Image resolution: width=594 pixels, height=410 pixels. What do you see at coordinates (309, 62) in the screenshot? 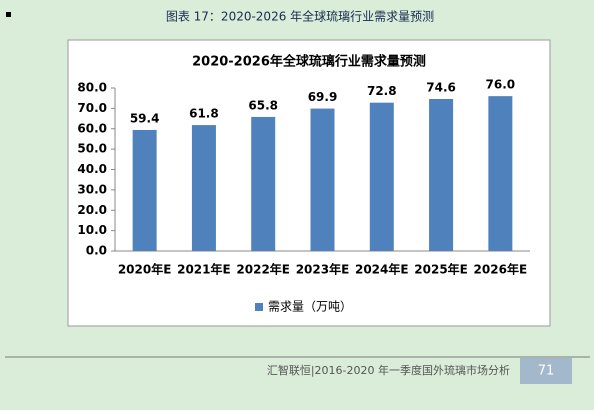
I see `chart-title: 2020-2026年全球琉璃行业需求量预测` at bounding box center [309, 62].